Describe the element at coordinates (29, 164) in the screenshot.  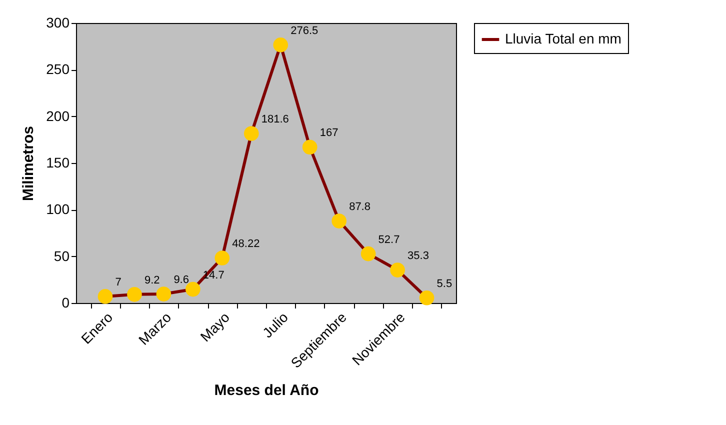
I see `y-axis-title: Milimetros` at that location.